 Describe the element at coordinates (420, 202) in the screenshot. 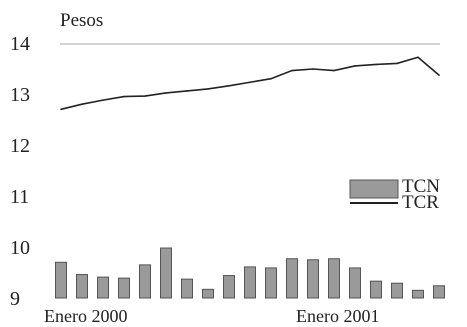

I see `legend-label-tcr: TCR` at that location.